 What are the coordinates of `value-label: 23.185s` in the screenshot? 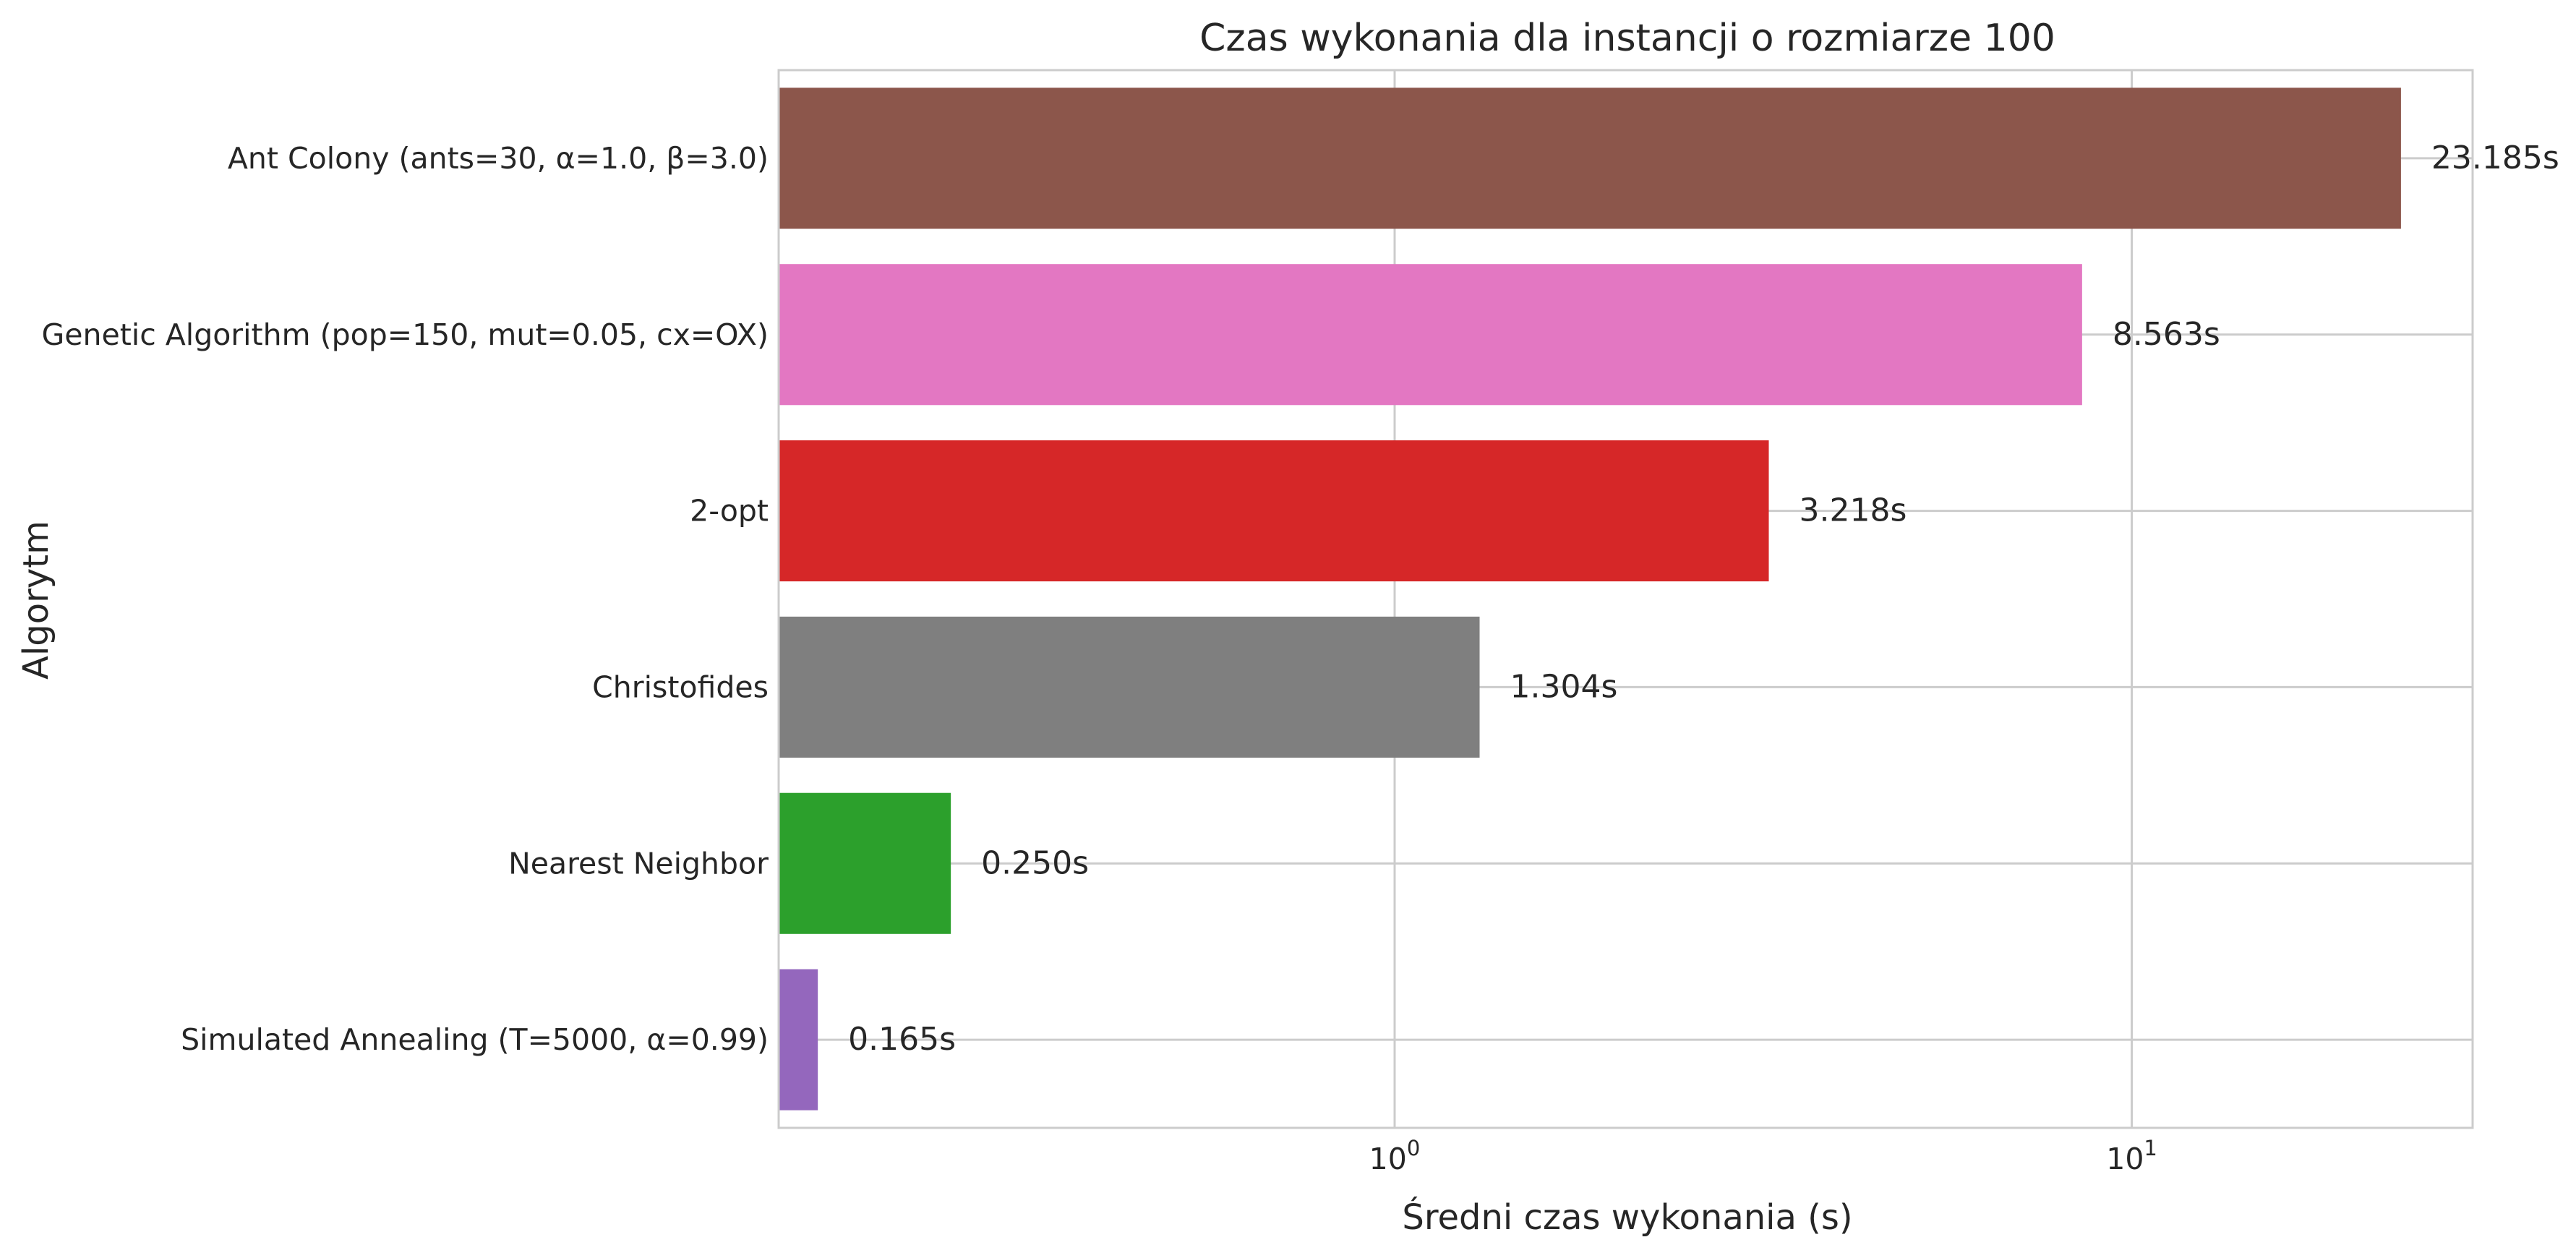 It's located at (2495, 158).